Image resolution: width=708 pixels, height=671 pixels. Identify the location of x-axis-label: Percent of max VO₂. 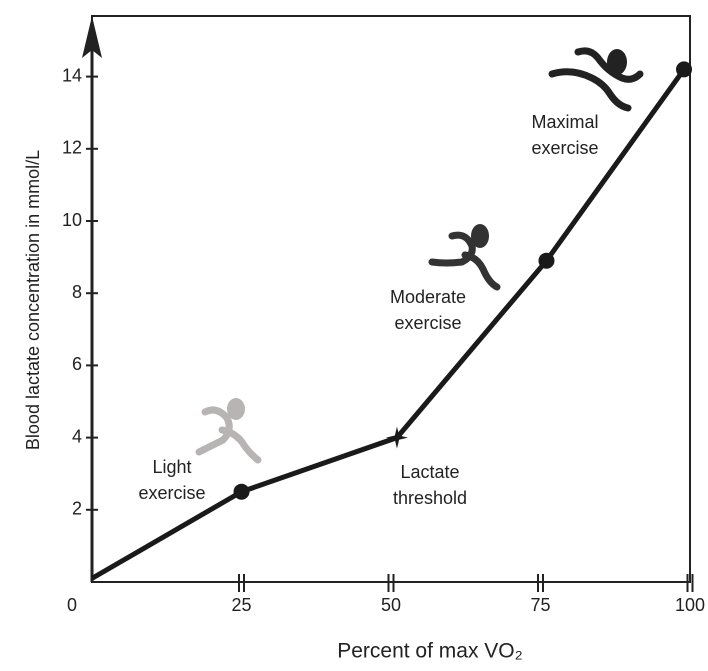
(430, 651).